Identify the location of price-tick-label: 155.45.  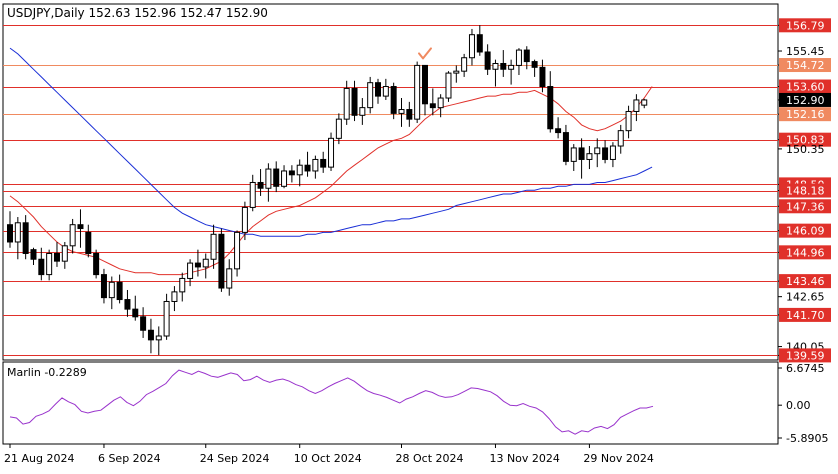
(805, 51).